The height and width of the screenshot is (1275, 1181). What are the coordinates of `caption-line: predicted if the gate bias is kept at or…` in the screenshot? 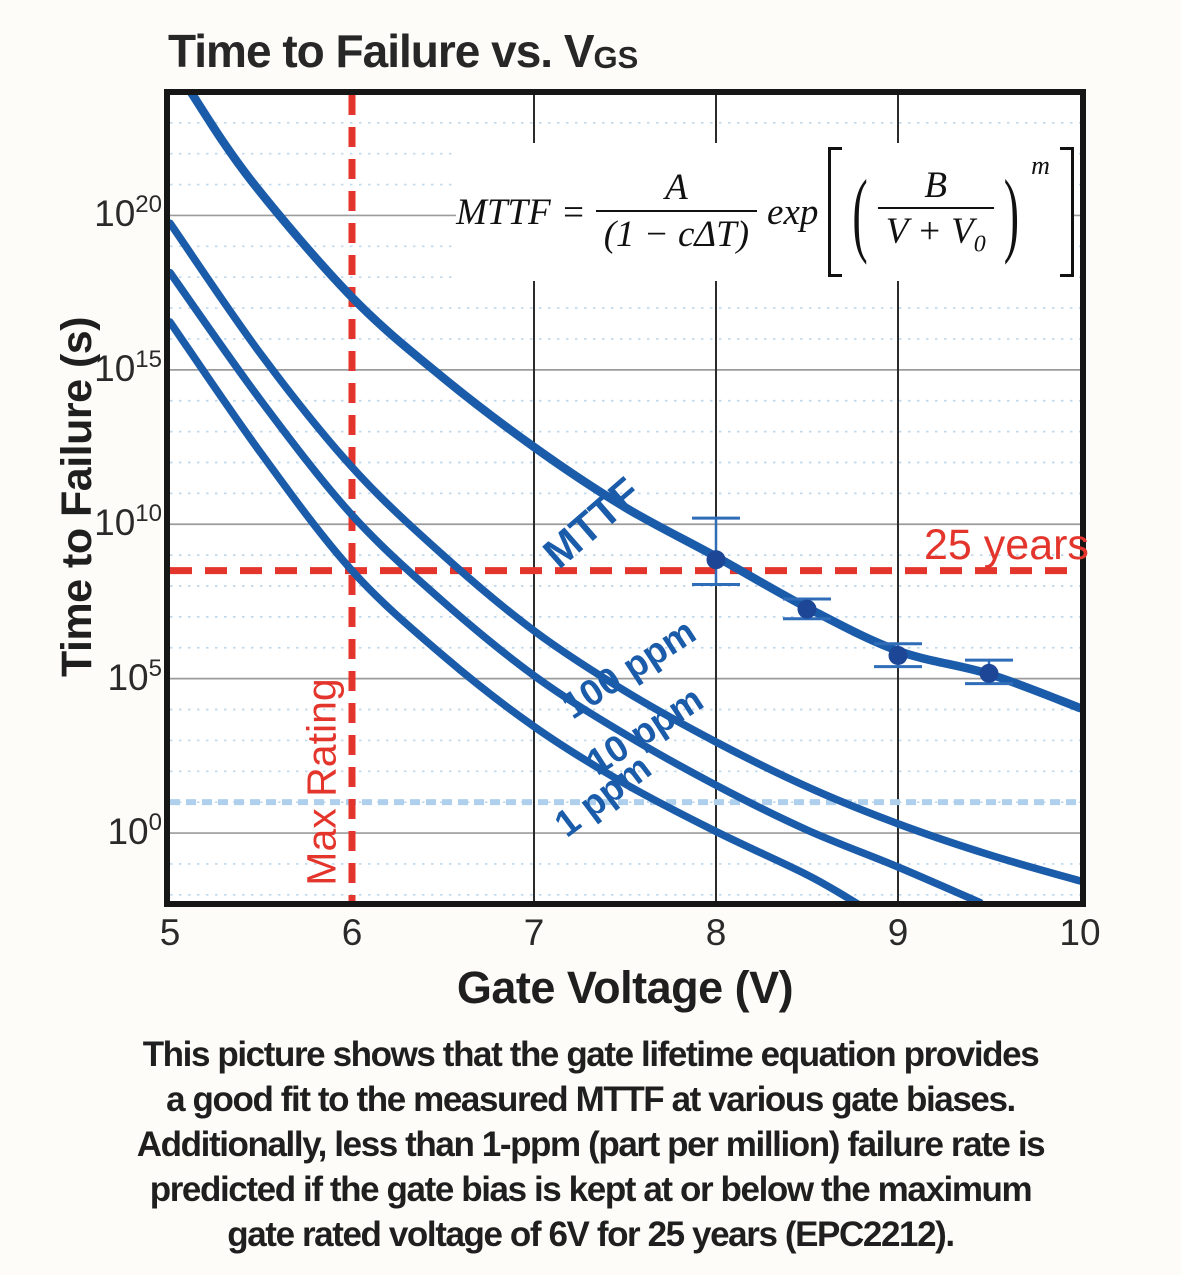 It's located at (591, 1189).